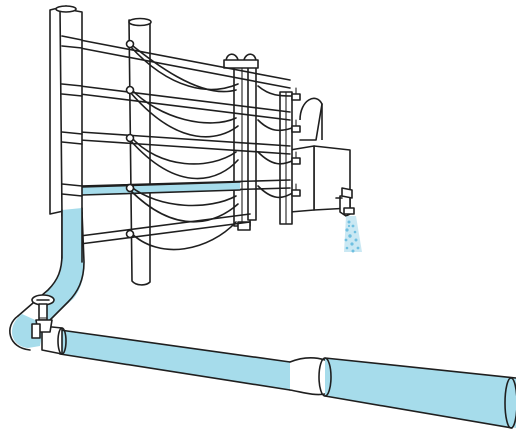 The width and height of the screenshot is (516, 433). What do you see at coordinates (353, 234) in the screenshot?
I see `water-spray-icon` at bounding box center [353, 234].